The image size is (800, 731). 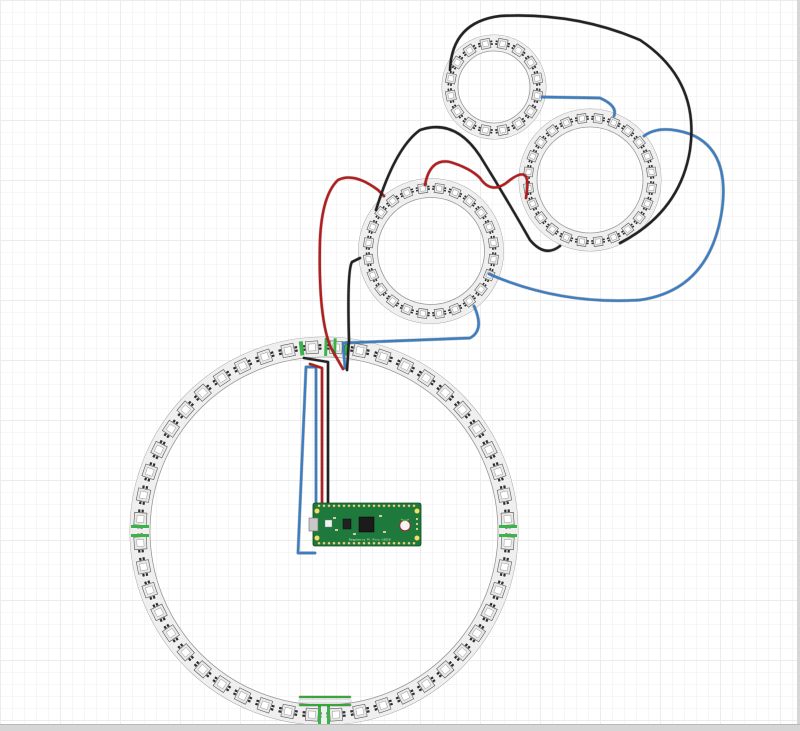 What do you see at coordinates (431, 251) in the screenshot?
I see `ring-24-pcb` at bounding box center [431, 251].